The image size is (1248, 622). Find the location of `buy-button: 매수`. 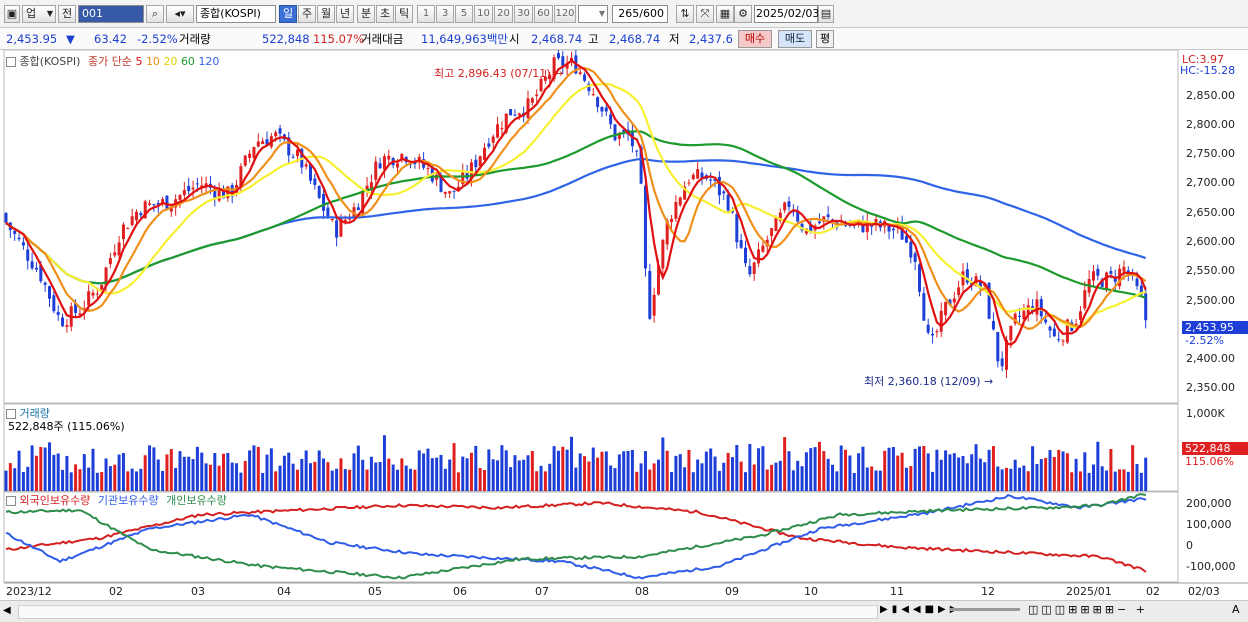

buy-button: 매수 is located at coordinates (755, 39).